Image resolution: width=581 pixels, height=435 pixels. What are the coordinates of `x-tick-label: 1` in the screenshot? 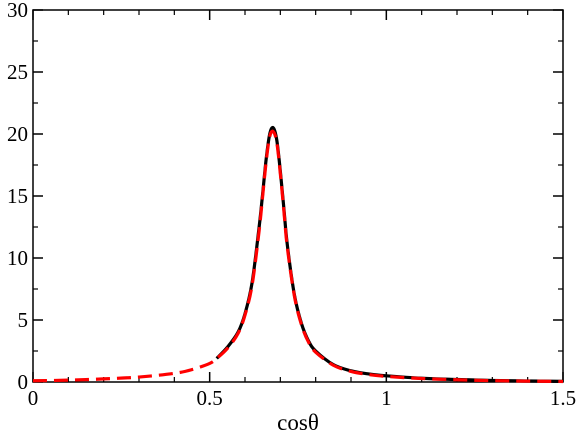 It's located at (386, 398).